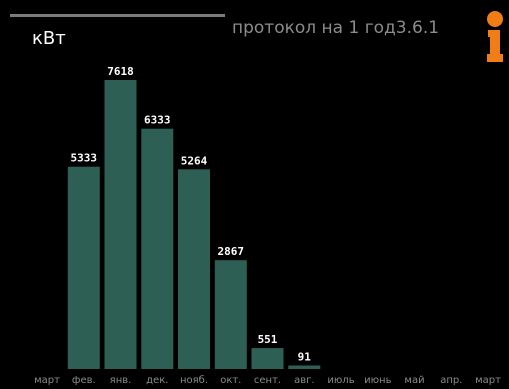 This screenshot has height=389, width=509. I want to click on x-tick-label-11: апр., so click(451, 380).